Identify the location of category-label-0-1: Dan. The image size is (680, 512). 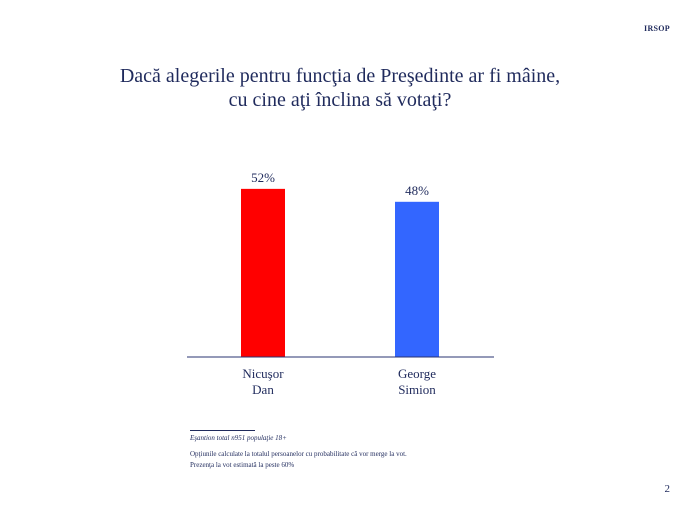
(263, 389).